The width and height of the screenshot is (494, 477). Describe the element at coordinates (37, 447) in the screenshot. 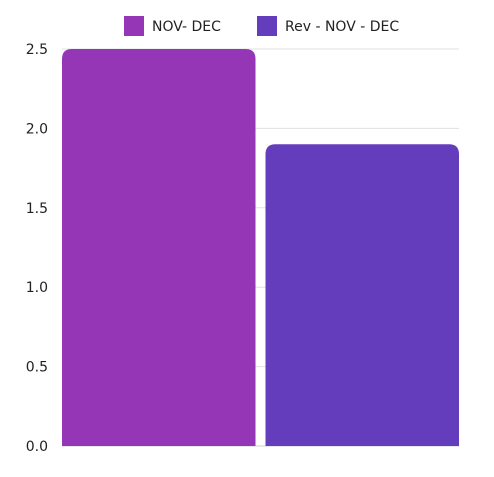

I see `y-tick-label: 0.0` at that location.